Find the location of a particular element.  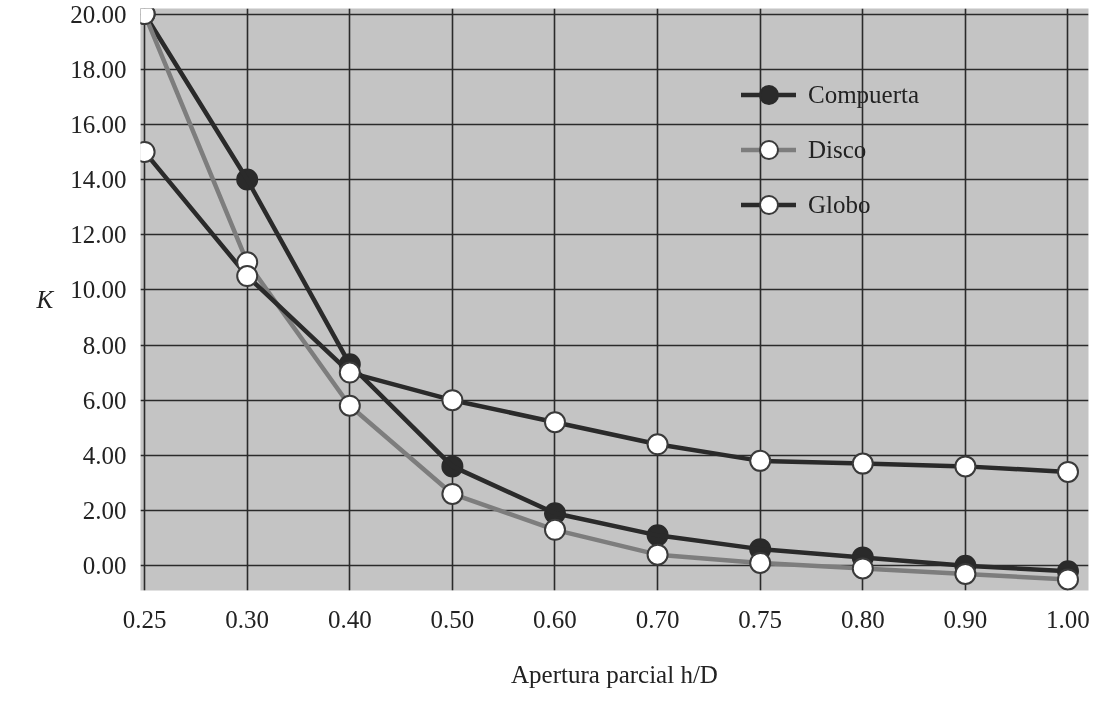

x-tick-label: 0.80 is located at coordinates (862, 619).